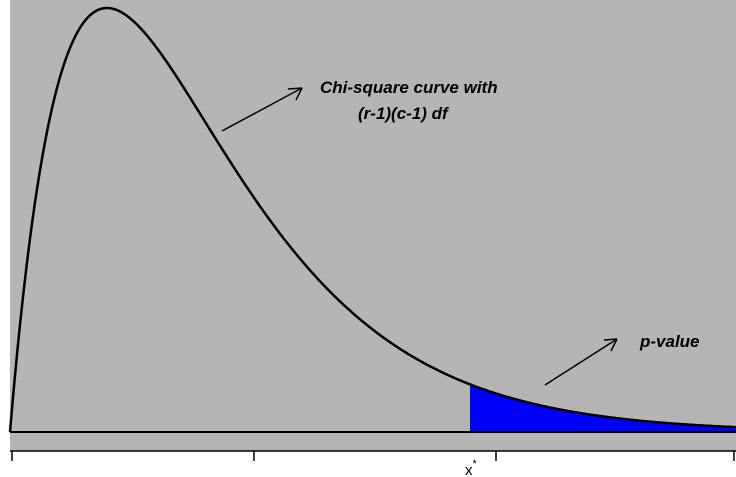  I want to click on p-value-arrowhead, so click(610, 345).